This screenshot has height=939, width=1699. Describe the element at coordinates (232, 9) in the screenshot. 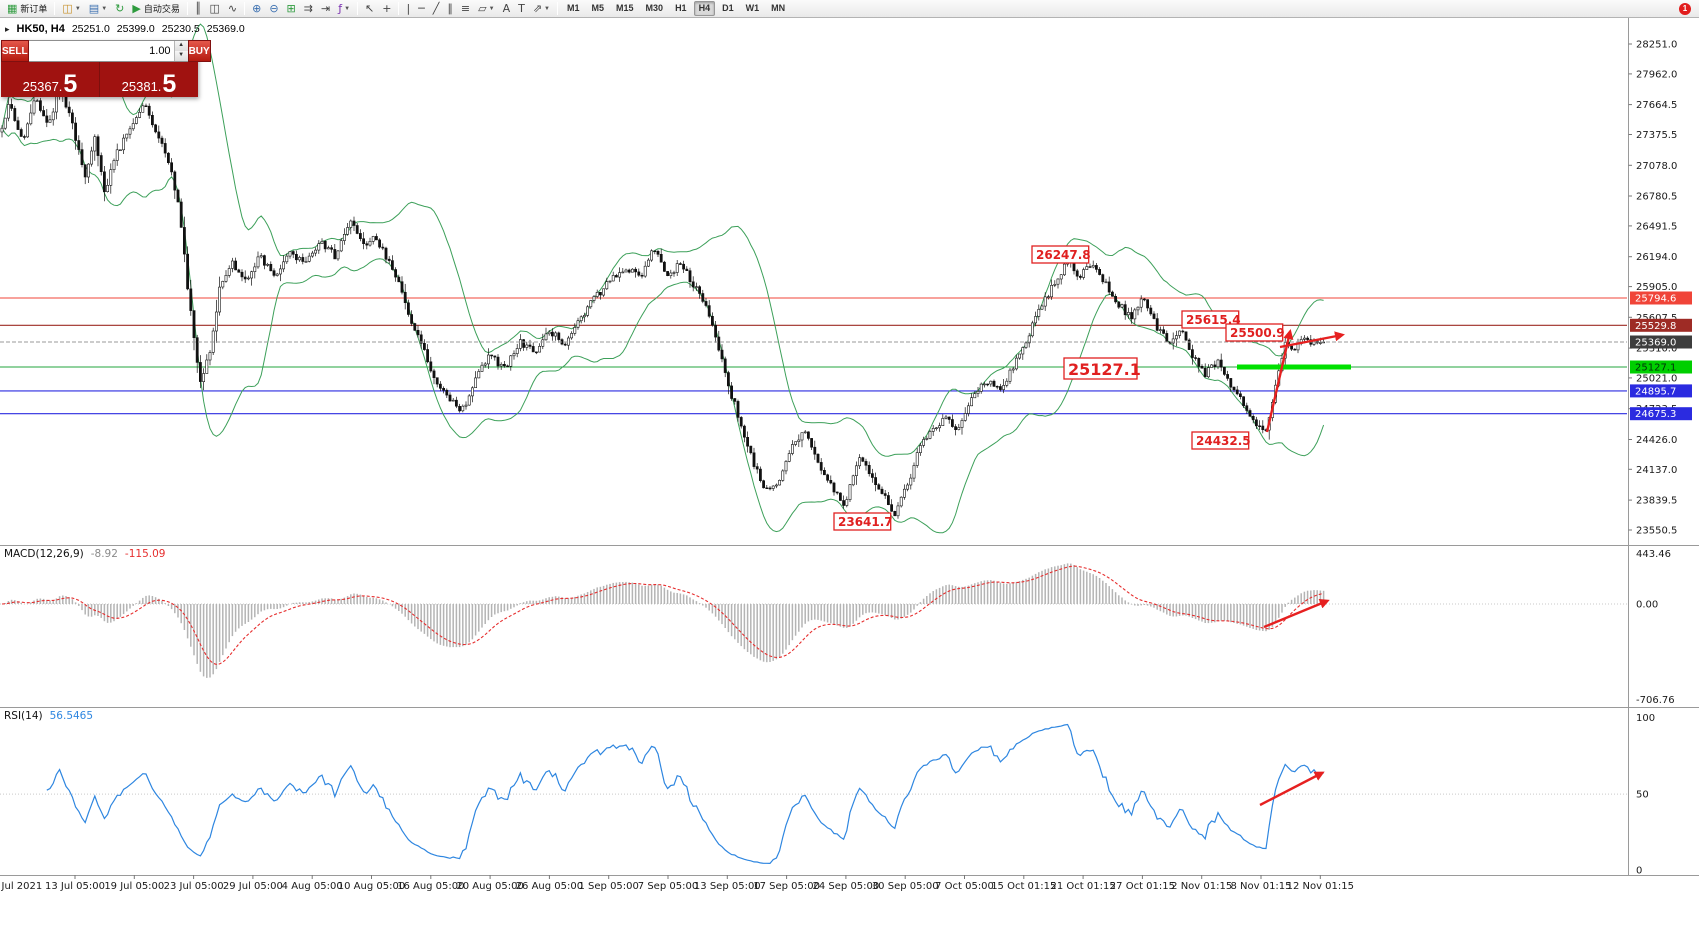

I see `line-chart-button: ∿` at that location.